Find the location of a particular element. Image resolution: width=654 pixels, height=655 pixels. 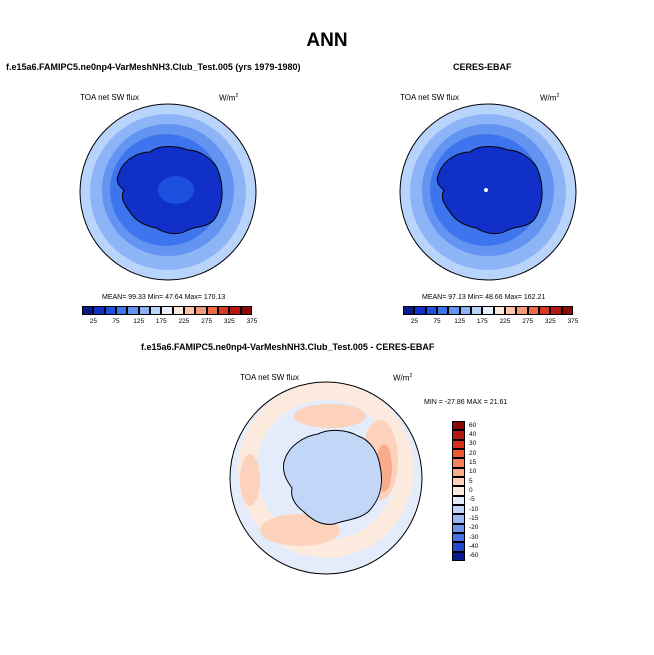

obs-min-label: Min= is located at coordinates (475, 297).